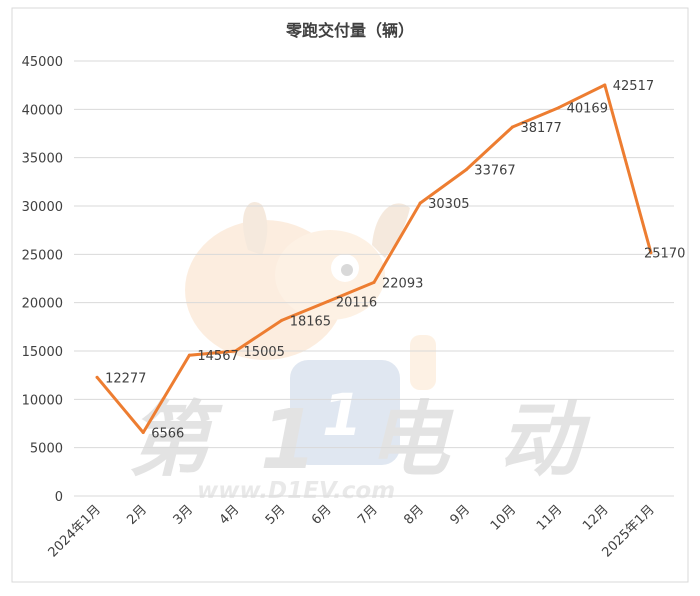 Image resolution: width=700 pixels, height=596 pixels. What do you see at coordinates (42, 110) in the screenshot?
I see `y-tick-label: 40000` at bounding box center [42, 110].